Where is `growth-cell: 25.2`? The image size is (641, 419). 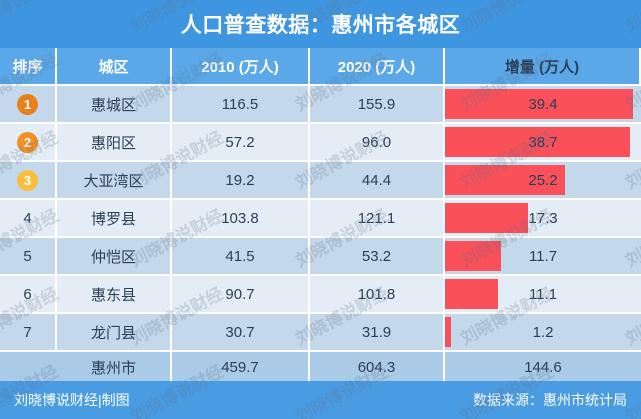 growth-cell: 25.2 is located at coordinates (543, 181).